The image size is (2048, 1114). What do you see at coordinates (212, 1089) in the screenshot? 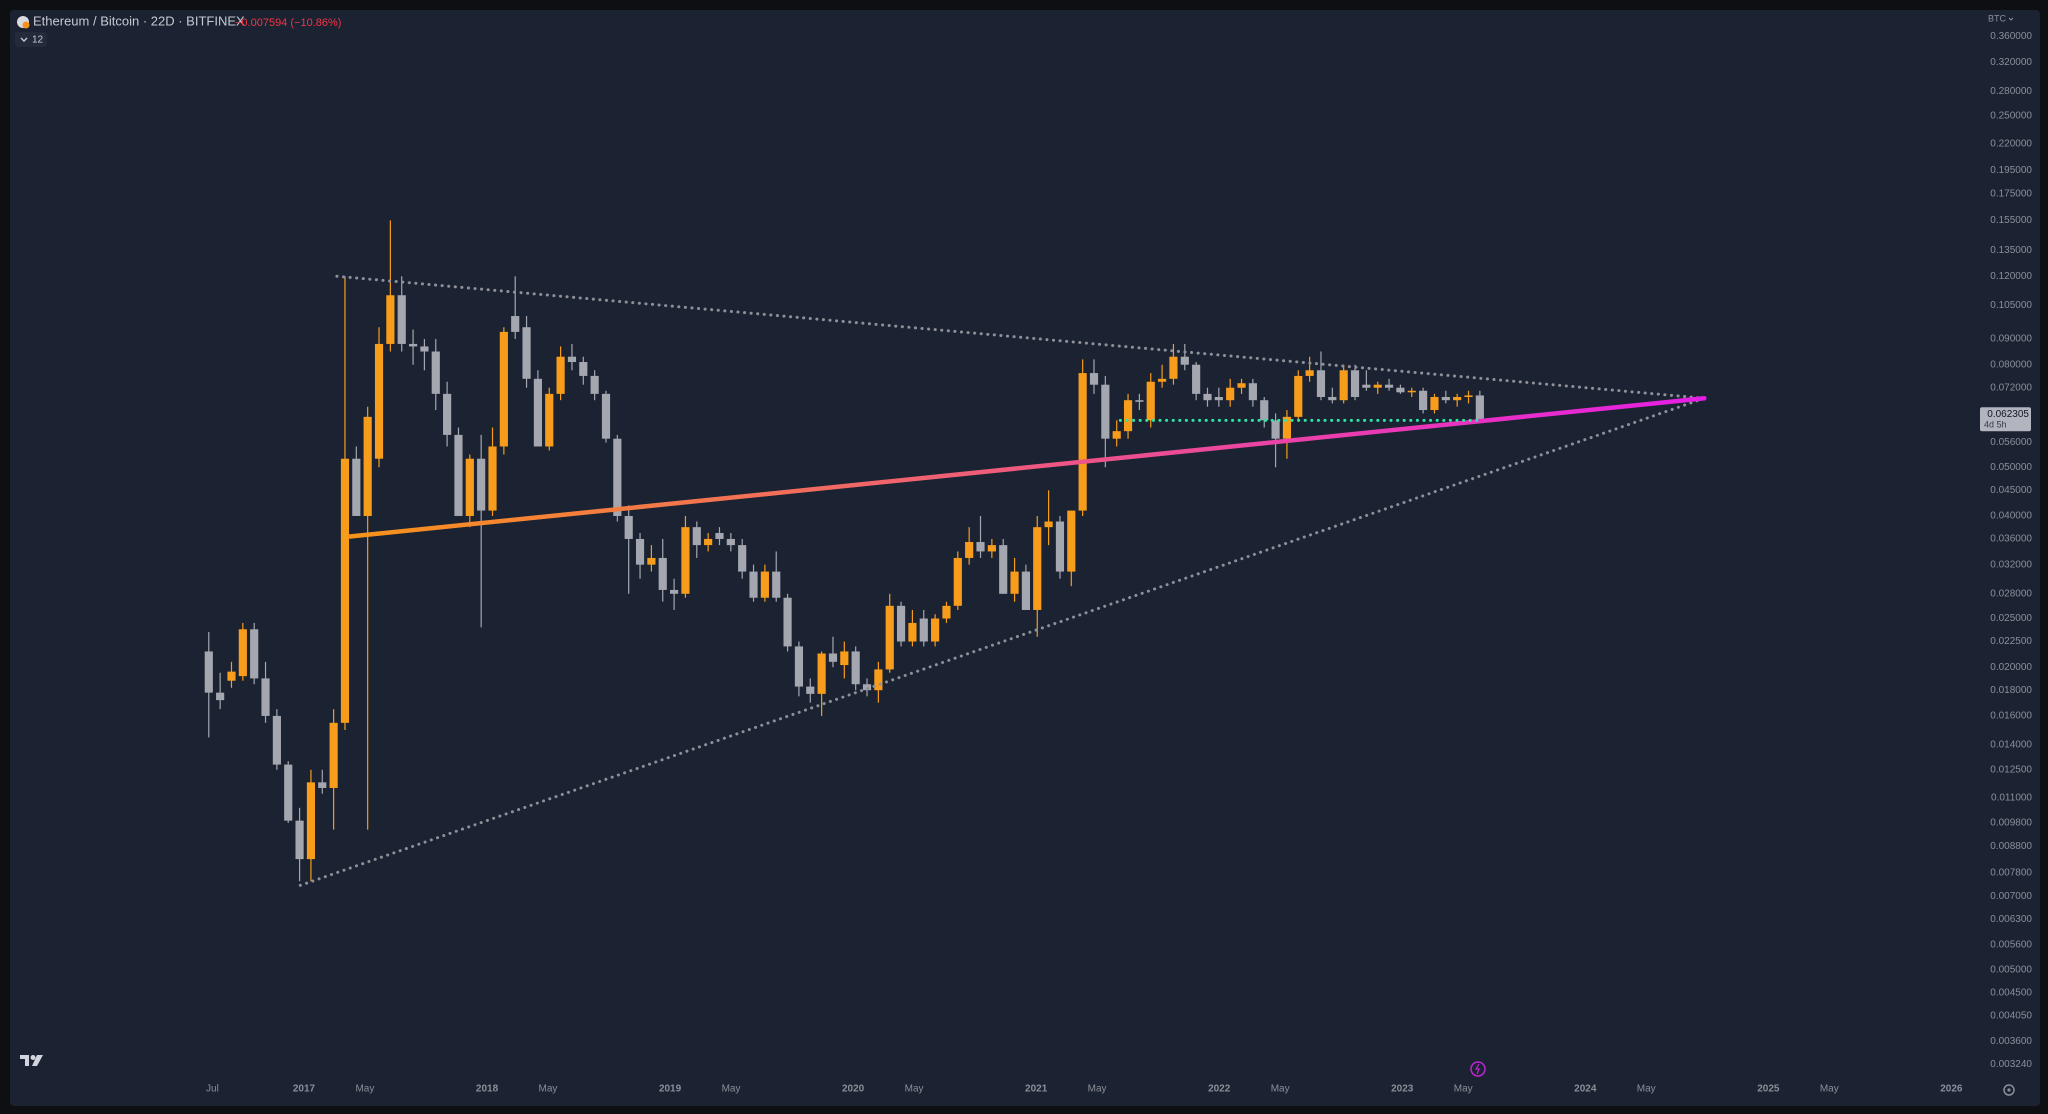
I see `x-tick-label: Jul` at bounding box center [212, 1089].